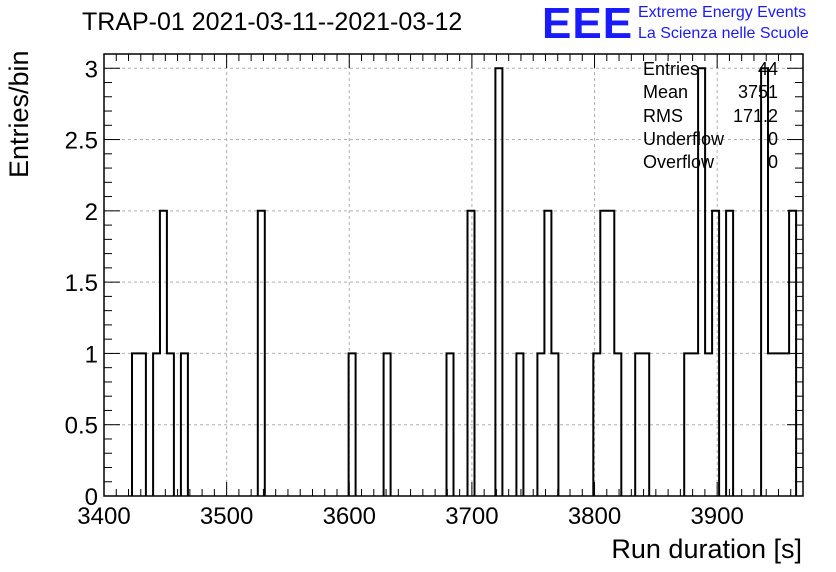  Describe the element at coordinates (723, 33) in the screenshot. I see `logo-line-2: La Scienza nelle Scuole` at that location.